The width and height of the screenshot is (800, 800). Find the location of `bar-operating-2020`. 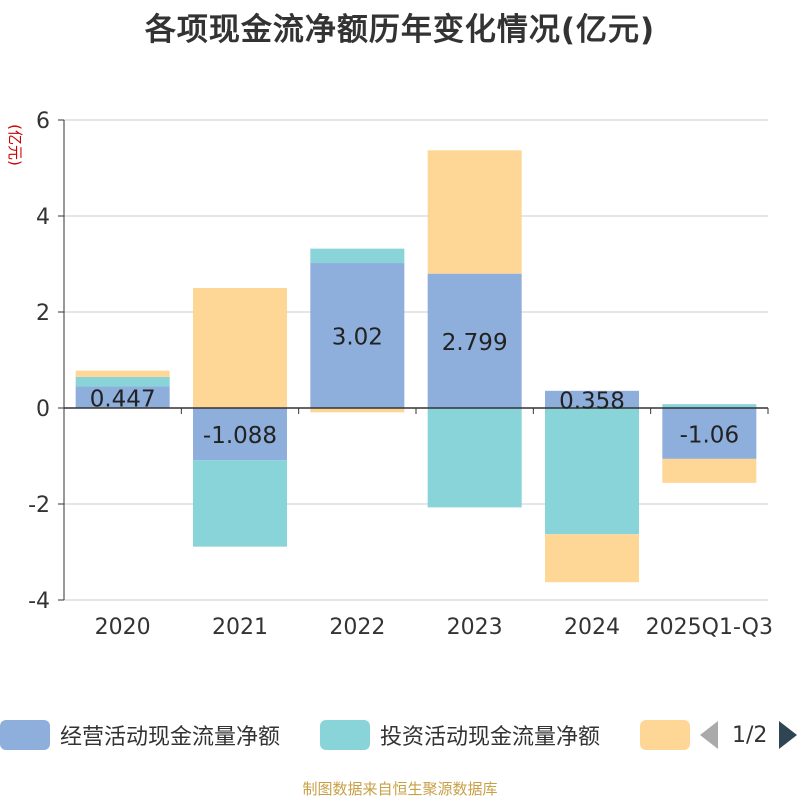

bar-operating-2020 is located at coordinates (122, 397).